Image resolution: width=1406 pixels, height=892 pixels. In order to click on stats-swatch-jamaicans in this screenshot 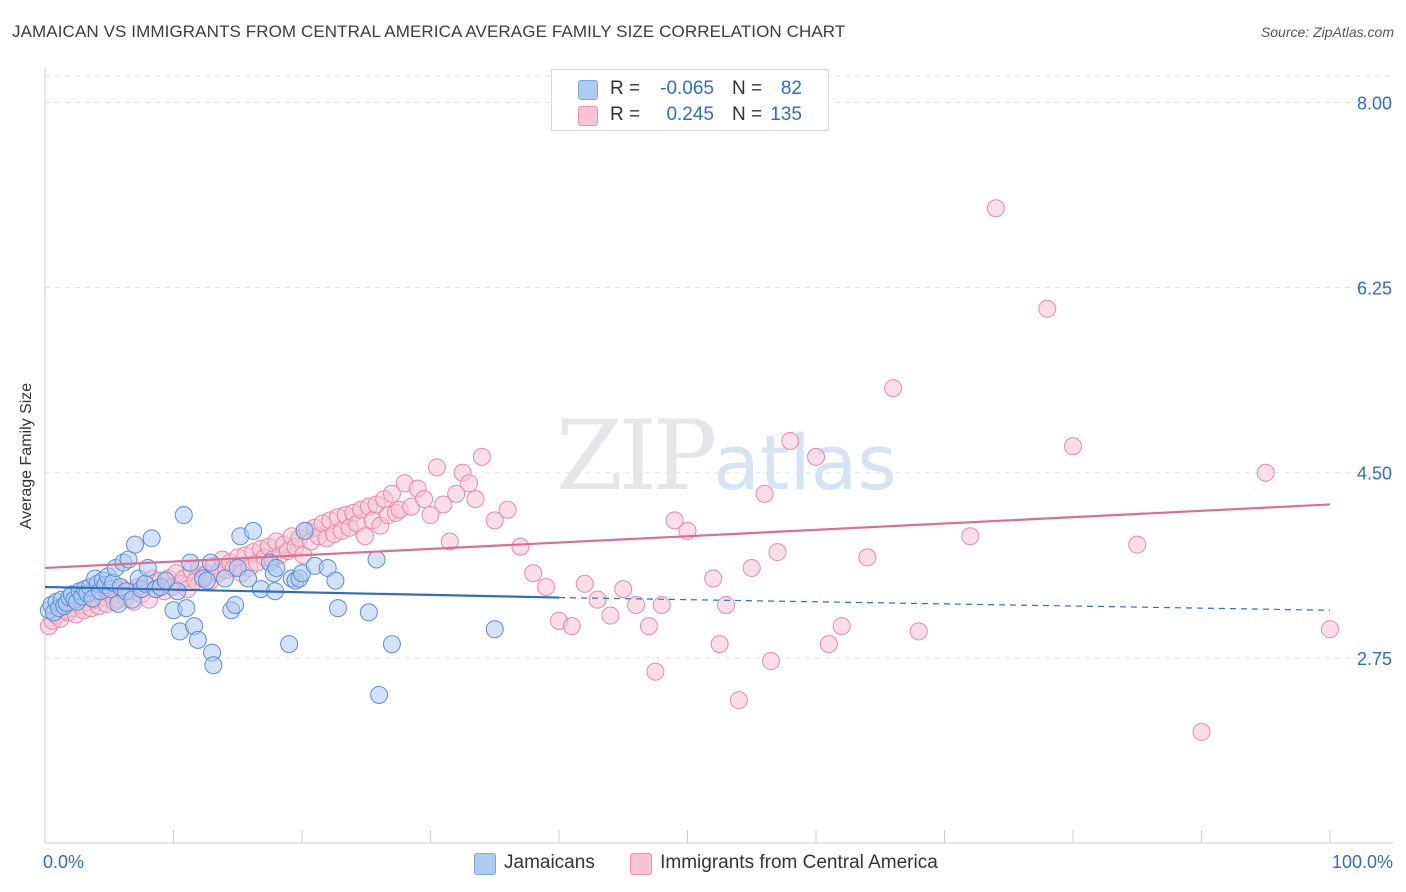, I will do `click(588, 90)`.